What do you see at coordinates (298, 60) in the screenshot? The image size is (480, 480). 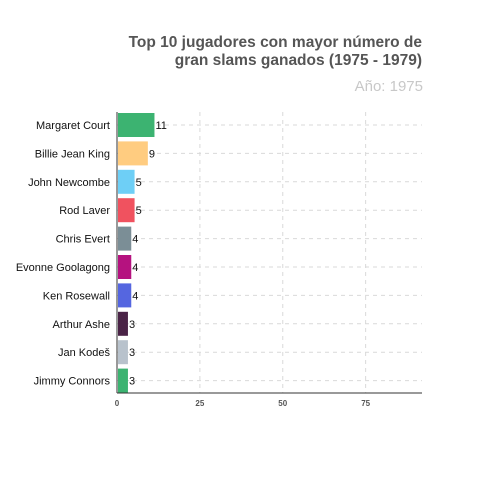 I see `chart-title-line-2: gran slams ganados (1975 - 1979)` at bounding box center [298, 60].